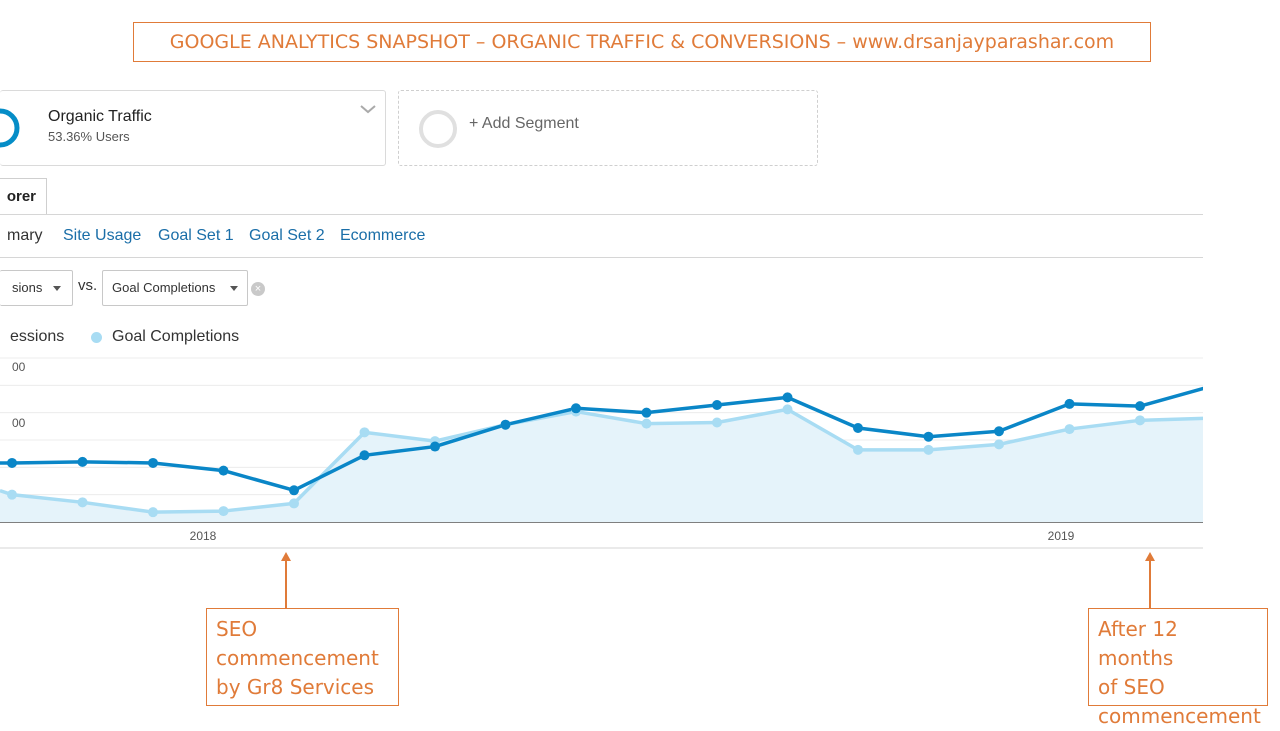 Image resolution: width=1280 pixels, height=731 pixels. Describe the element at coordinates (1138, 643) in the screenshot. I see `annotation-line: After 12 months` at that location.